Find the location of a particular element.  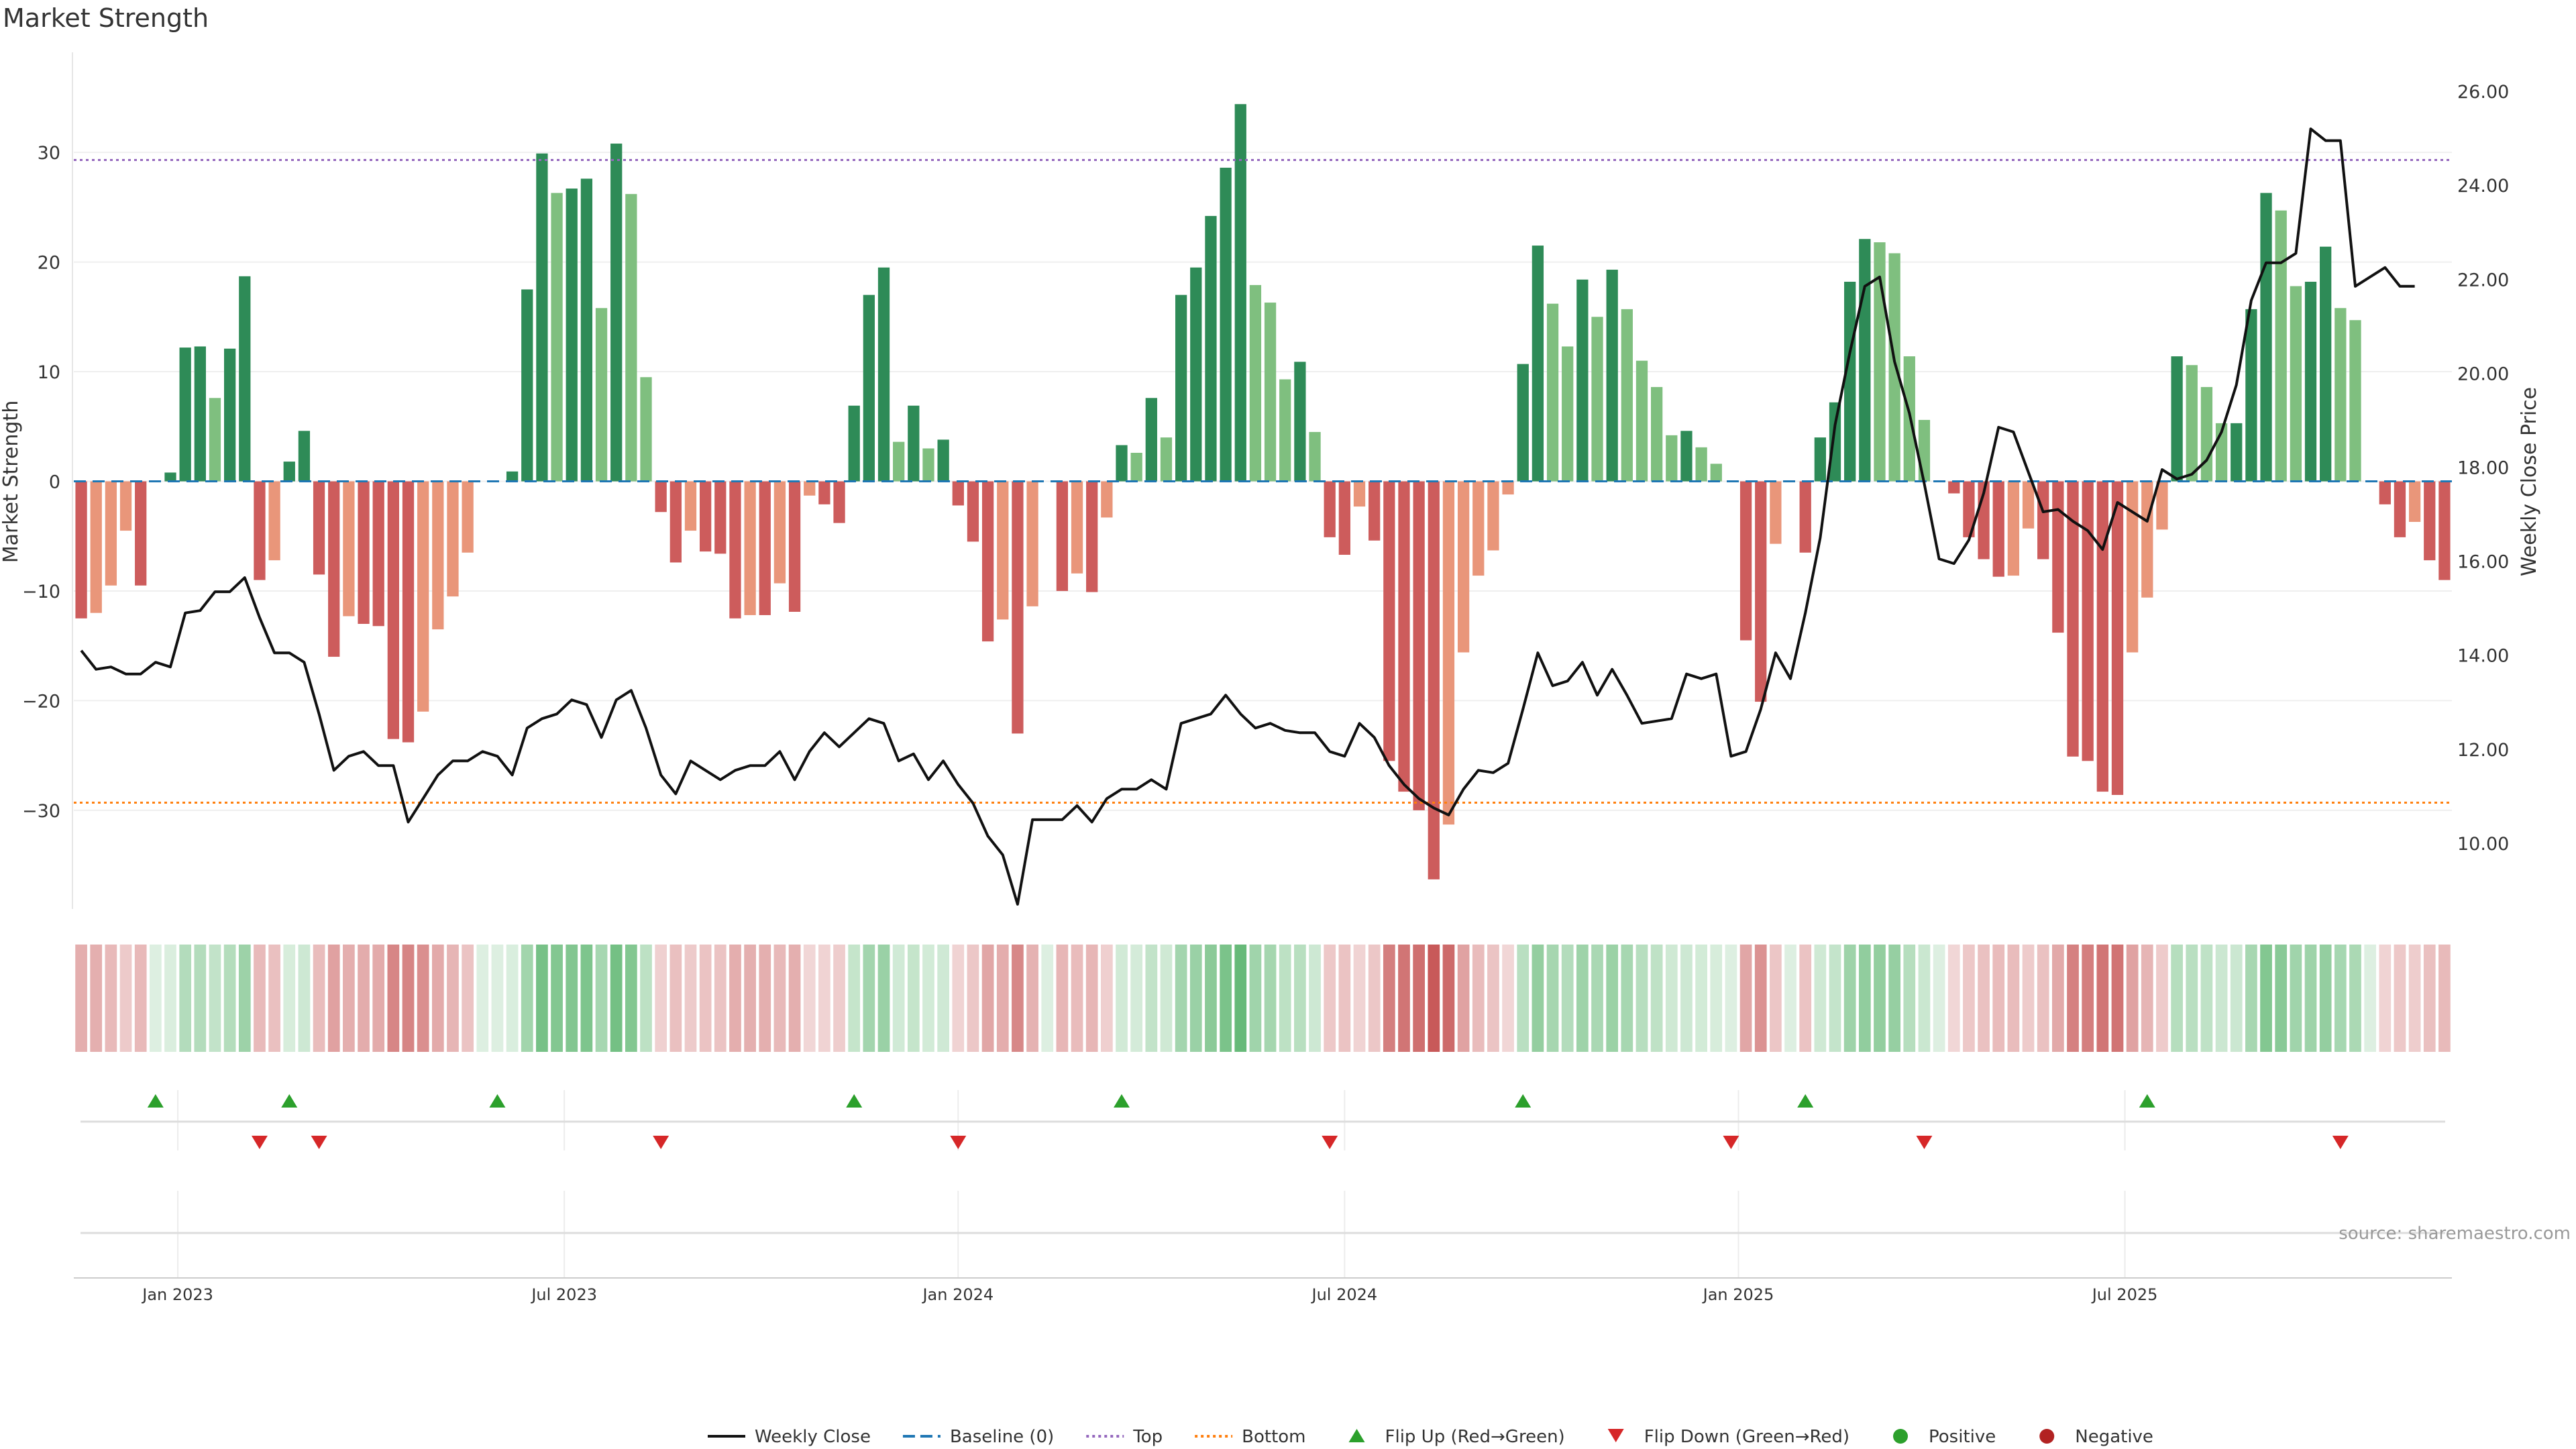

x-tick-label: Jul 2023 is located at coordinates (563, 1294).